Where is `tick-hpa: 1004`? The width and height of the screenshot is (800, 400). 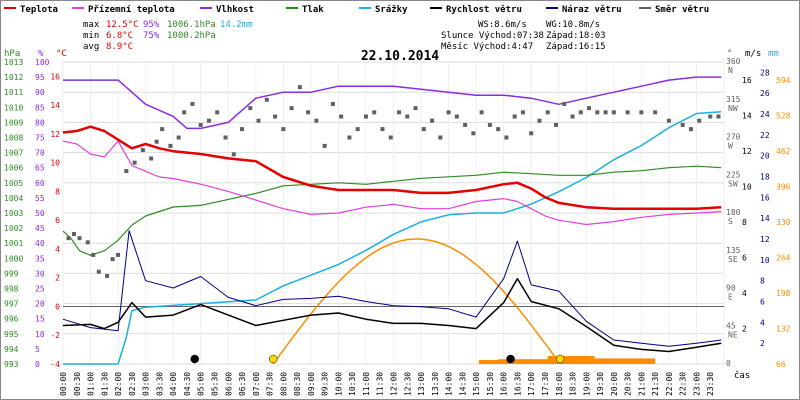 tick-hpa: 1004 is located at coordinates (13, 198).